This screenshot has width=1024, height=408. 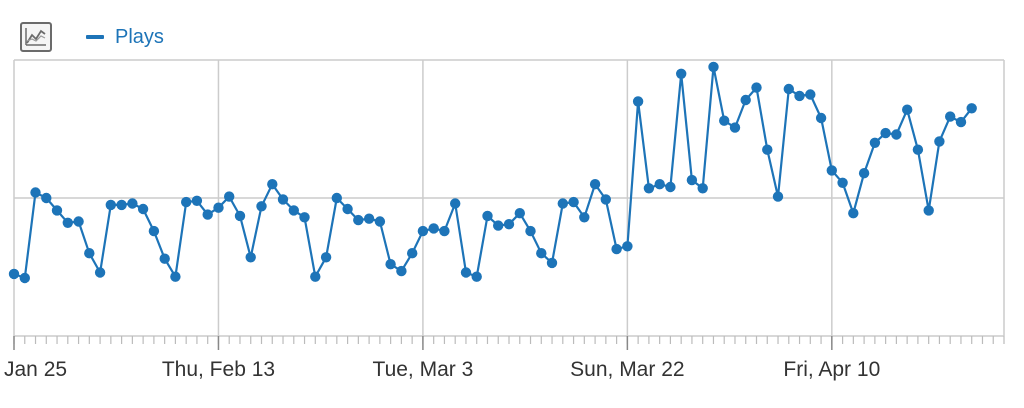 I want to click on x-tick-label: Jan 25, so click(x=35, y=369).